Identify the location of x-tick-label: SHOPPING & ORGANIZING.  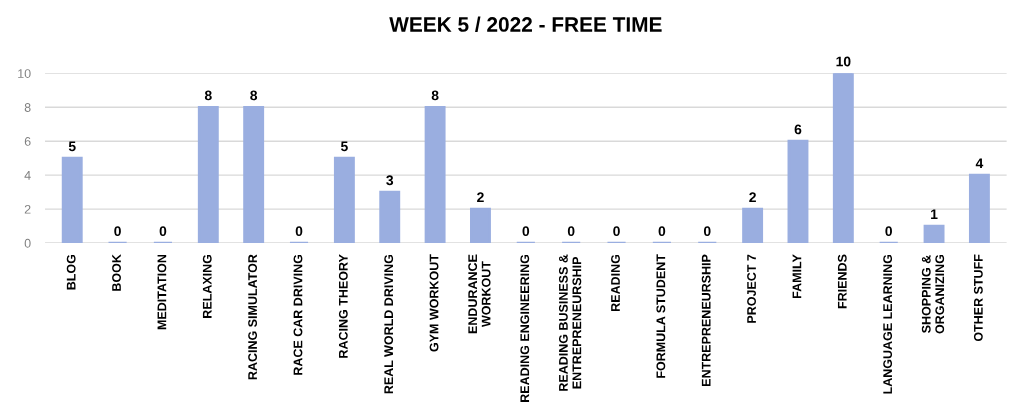
(933, 294).